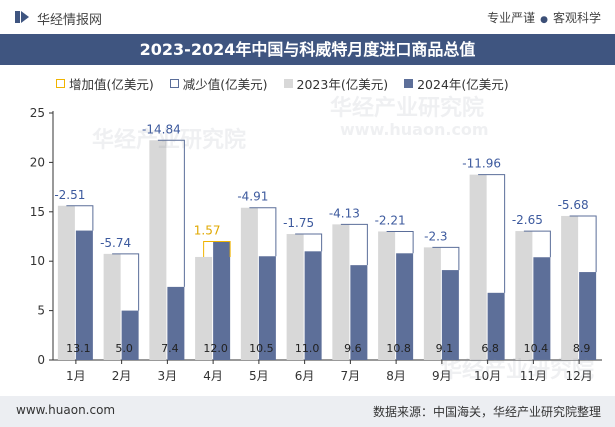 Image resolution: width=615 pixels, height=427 pixels. What do you see at coordinates (213, 376) in the screenshot?
I see `x-tick-label: 4月` at bounding box center [213, 376].